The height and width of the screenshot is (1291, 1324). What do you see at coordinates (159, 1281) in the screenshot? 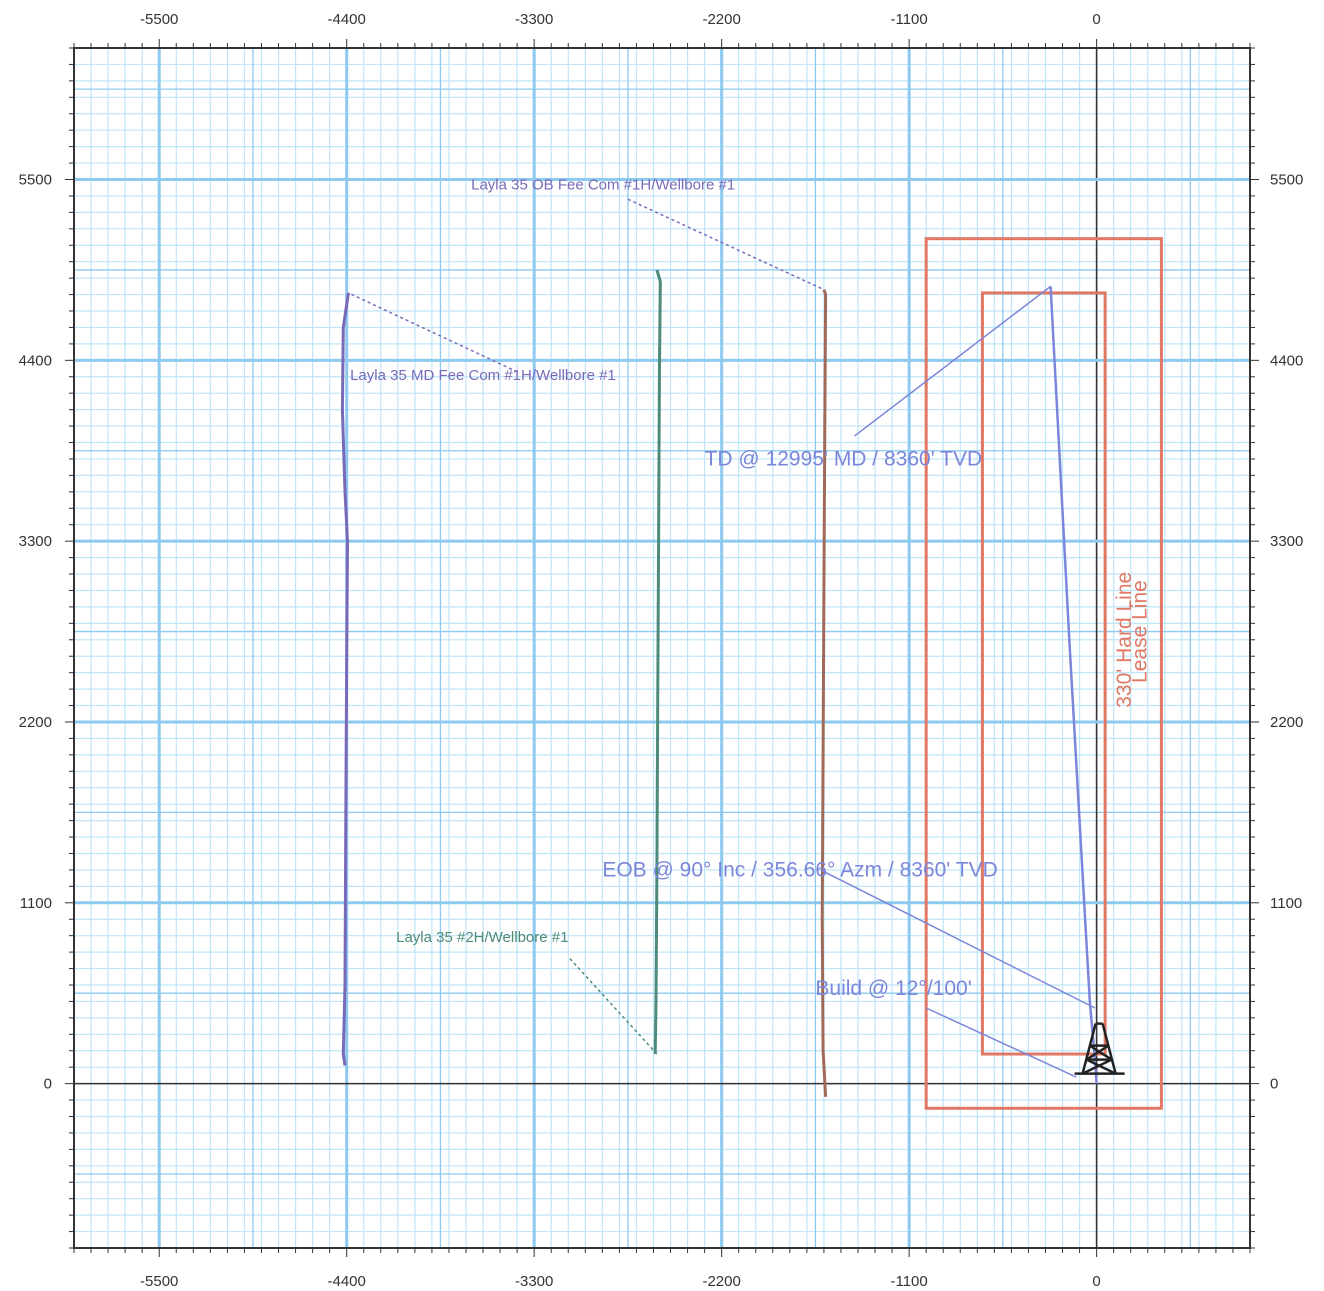
I see `x-tick-label-bottom: -5500` at bounding box center [159, 1281].